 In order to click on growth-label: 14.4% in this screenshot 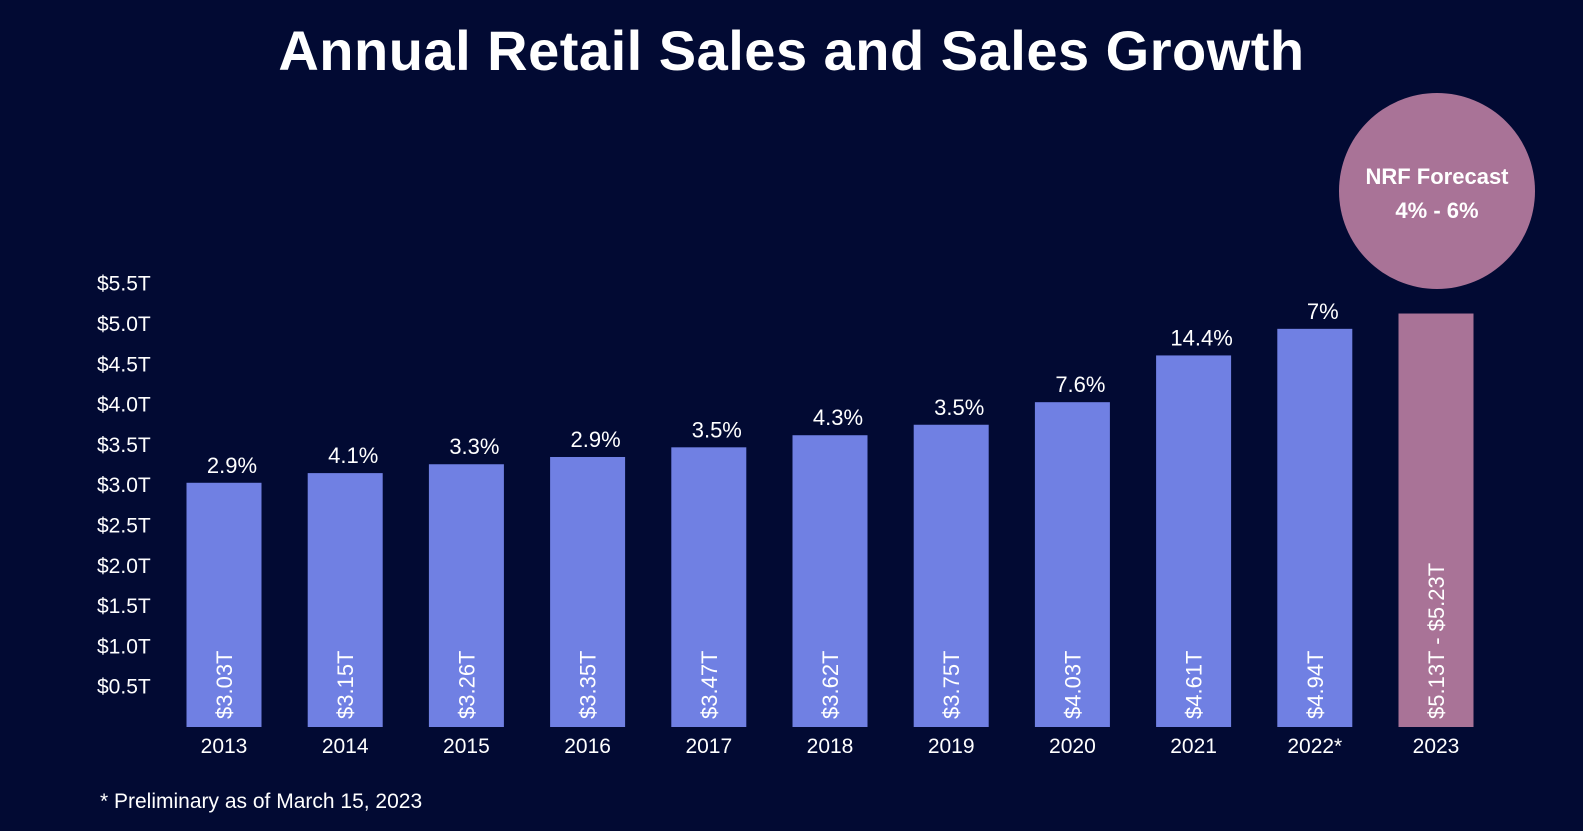, I will do `click(1201, 337)`.